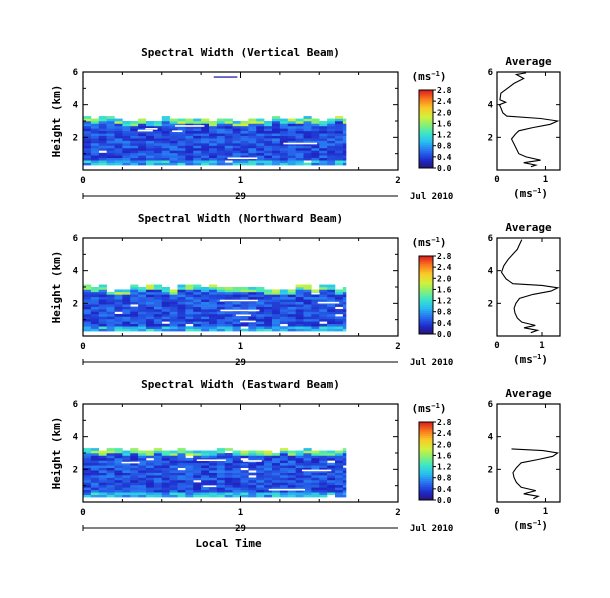  I want to click on average-x-tick-label: 0, so click(496, 180).